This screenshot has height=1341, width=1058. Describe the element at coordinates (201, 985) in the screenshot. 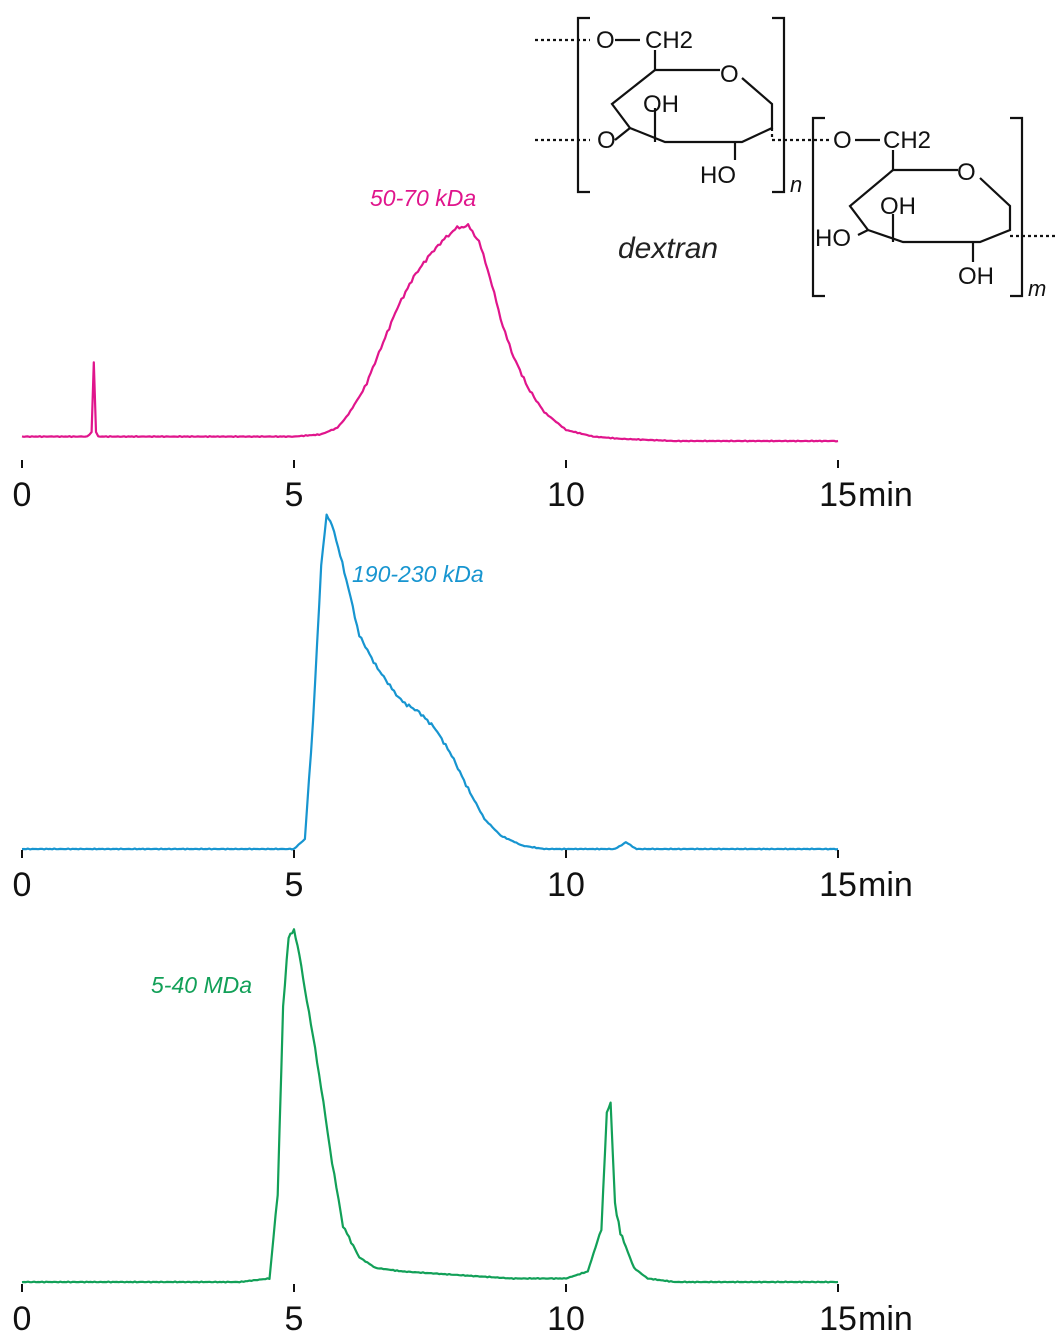

I see `series-label: 5-40 MDa` at that location.